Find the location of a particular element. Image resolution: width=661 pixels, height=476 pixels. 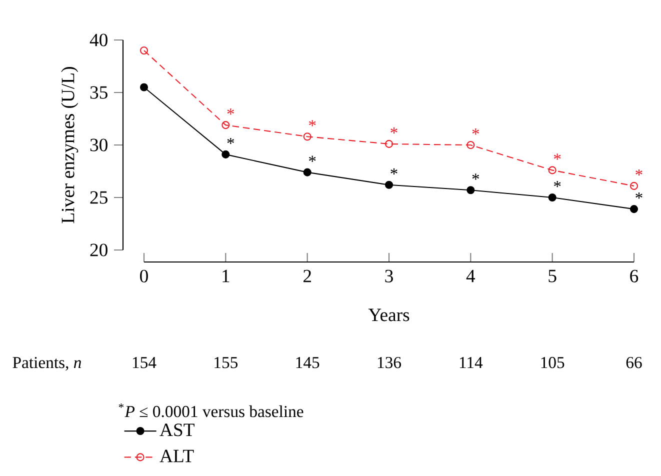

legend-label: ALT is located at coordinates (177, 456).